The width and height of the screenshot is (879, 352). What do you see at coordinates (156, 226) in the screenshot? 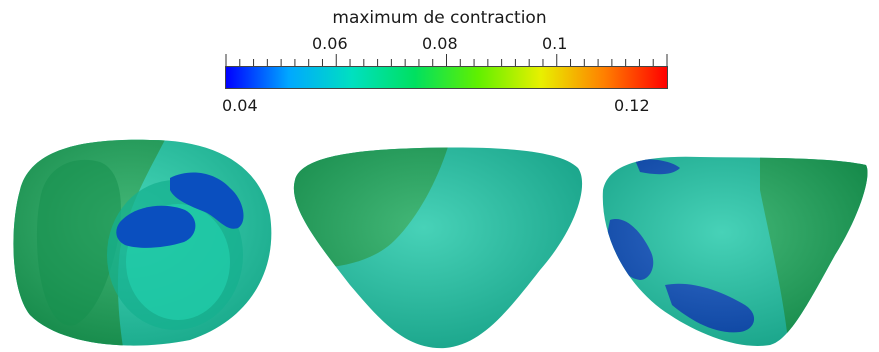
I see `base-blue-patch-lower` at bounding box center [156, 226].